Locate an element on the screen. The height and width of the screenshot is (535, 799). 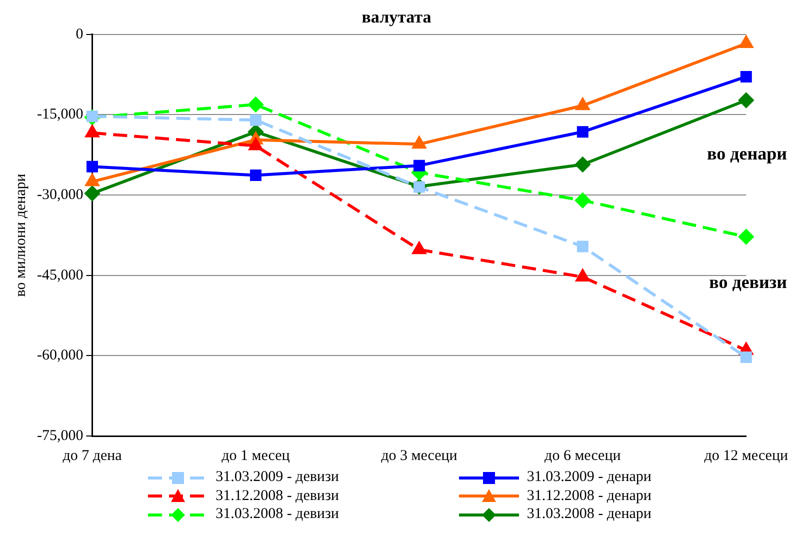
y-tick-label: -30,000 is located at coordinates (60, 194).